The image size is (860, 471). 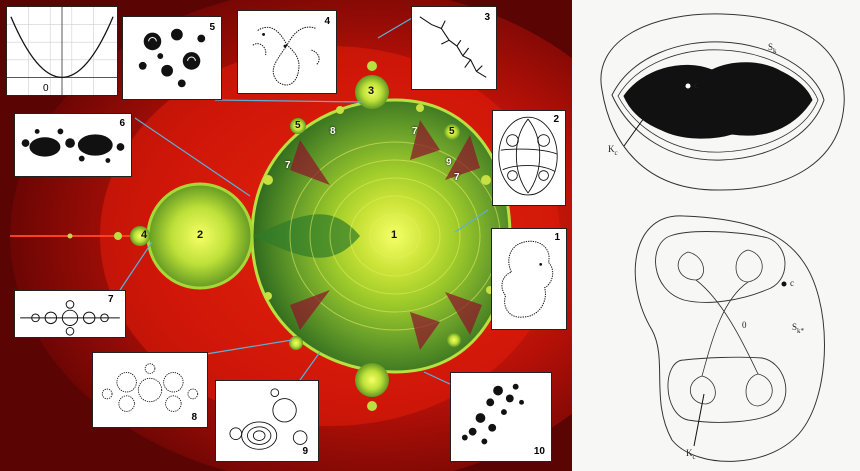 I want to click on bulb-label-7b: 7, so click(x=288, y=165).